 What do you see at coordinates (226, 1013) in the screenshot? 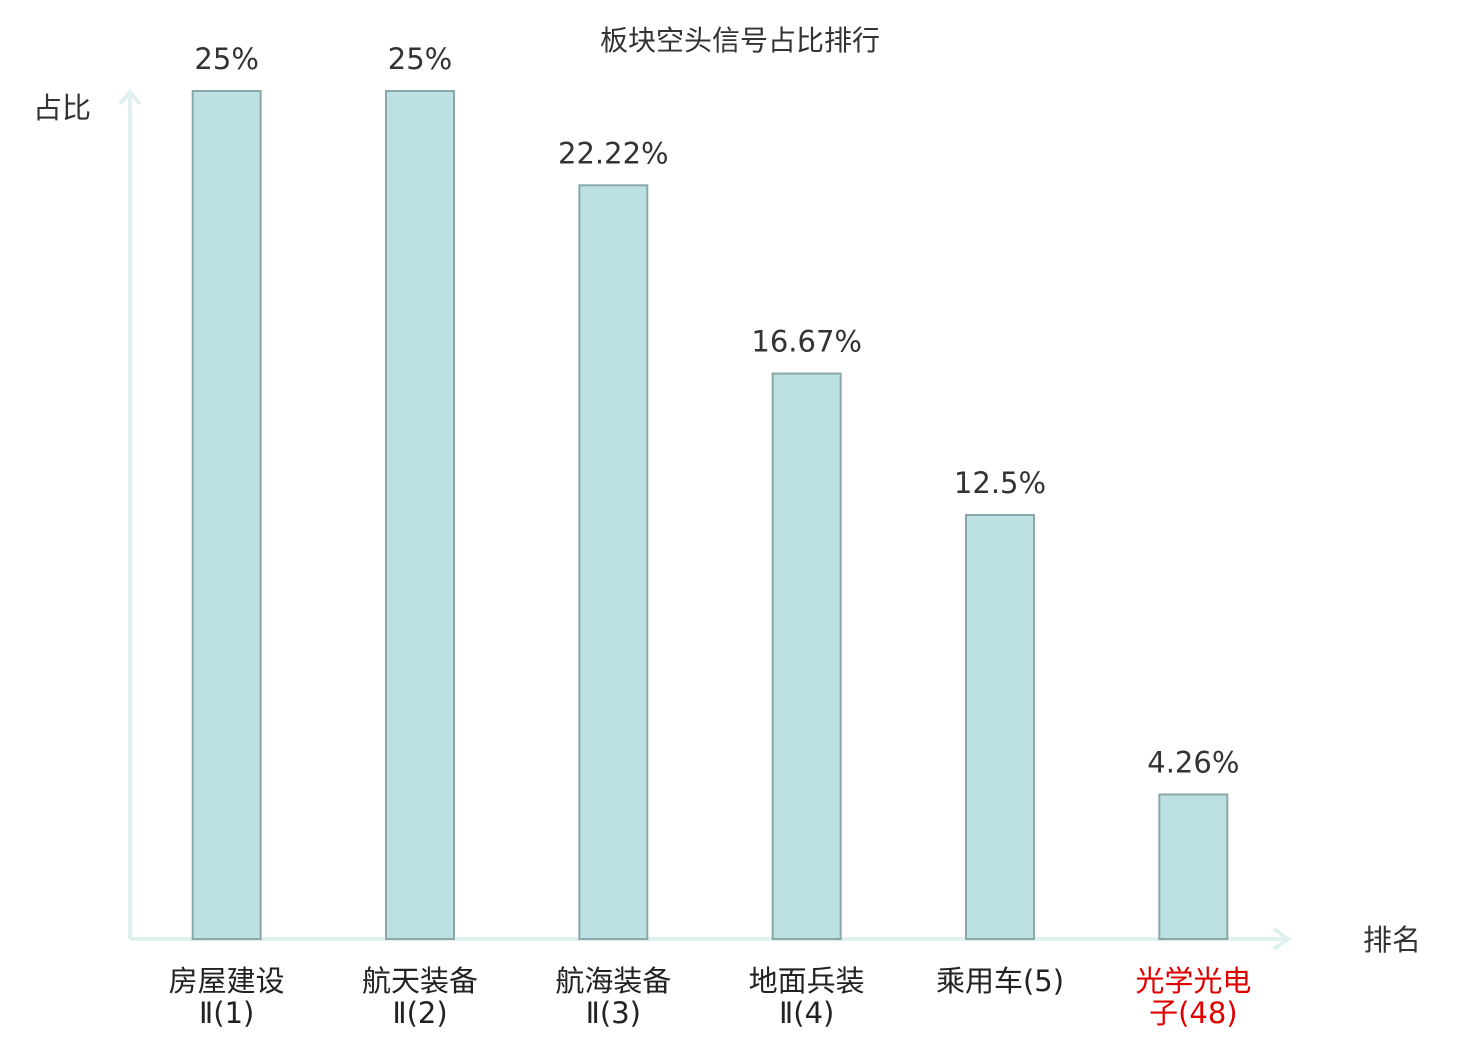
I see `x-tick-label: Ⅱ(1)` at bounding box center [226, 1013].